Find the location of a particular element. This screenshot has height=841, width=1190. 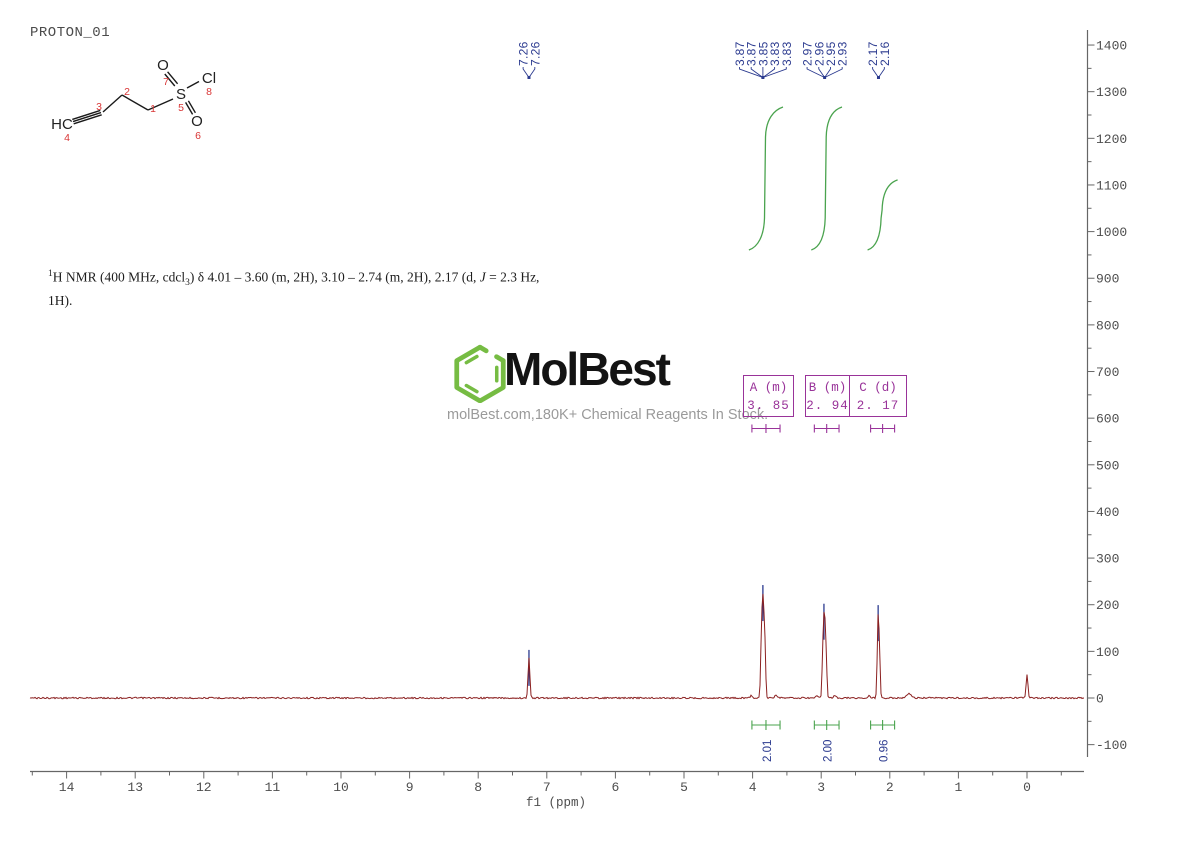

spectrum-title: PROTON_01 is located at coordinates (70, 33).